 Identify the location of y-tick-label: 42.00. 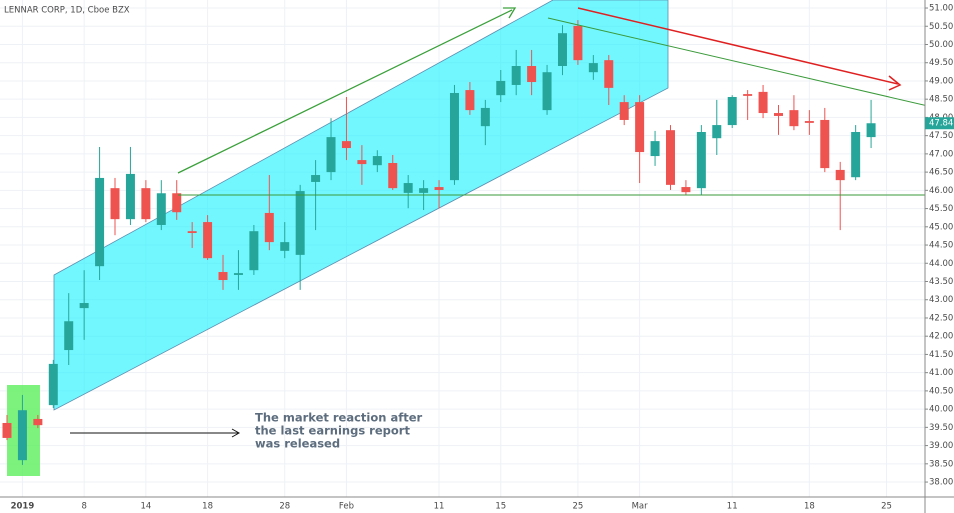
(941, 337).